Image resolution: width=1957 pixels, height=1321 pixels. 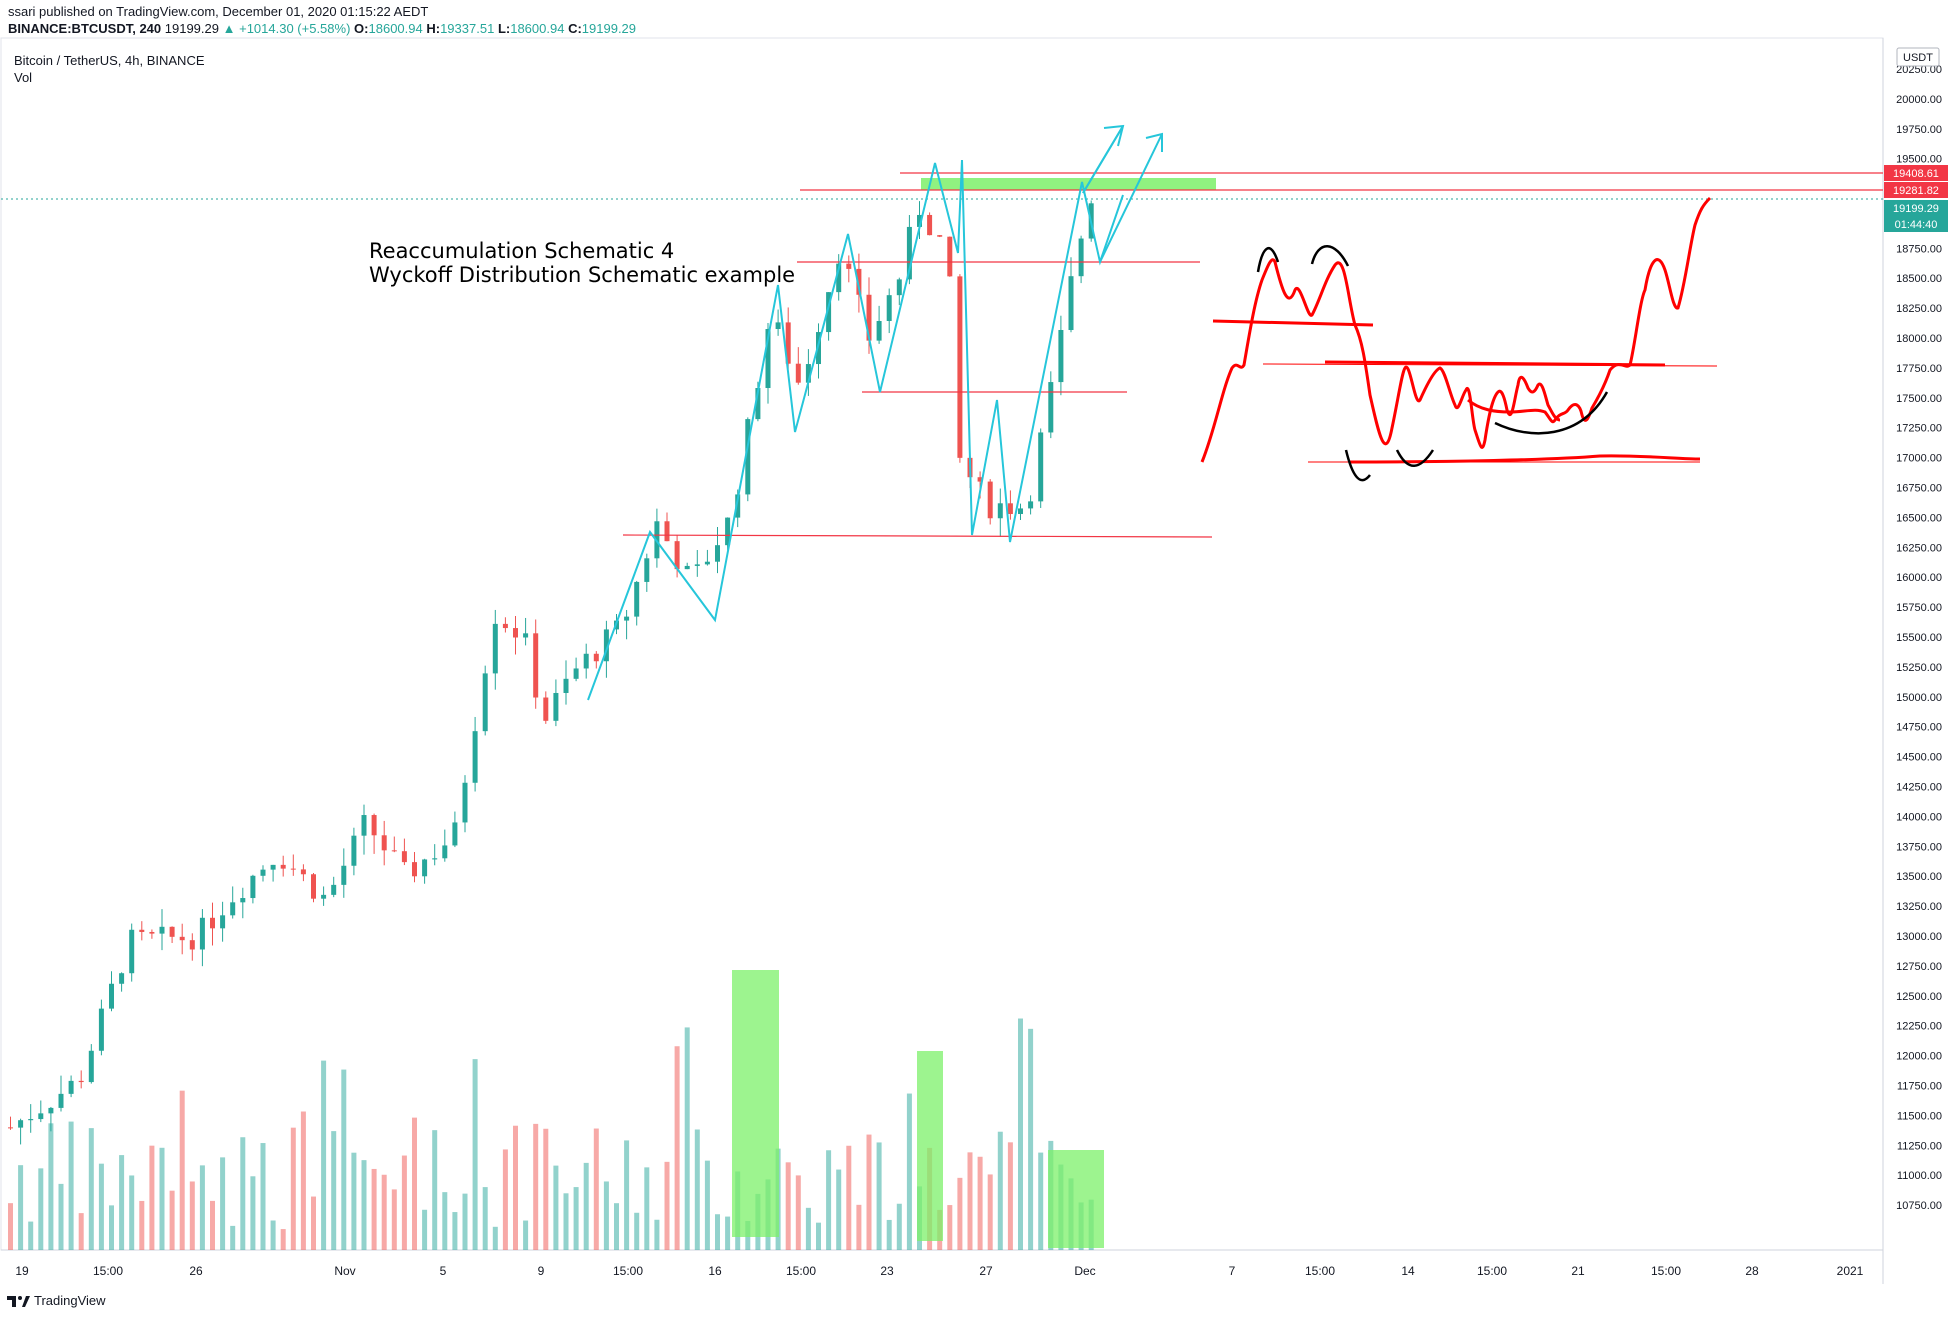 What do you see at coordinates (1919, 339) in the screenshot?
I see `price-axis-label: 18000.00` at bounding box center [1919, 339].